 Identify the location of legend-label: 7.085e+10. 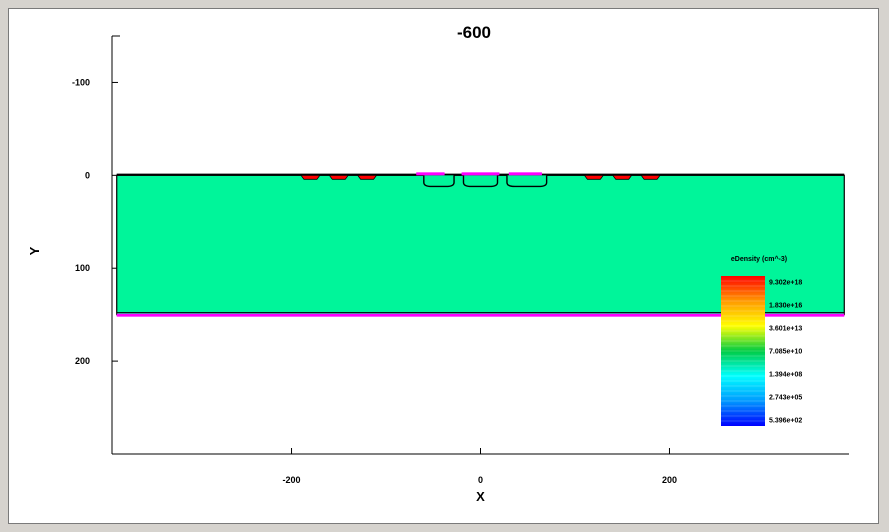
(785, 352).